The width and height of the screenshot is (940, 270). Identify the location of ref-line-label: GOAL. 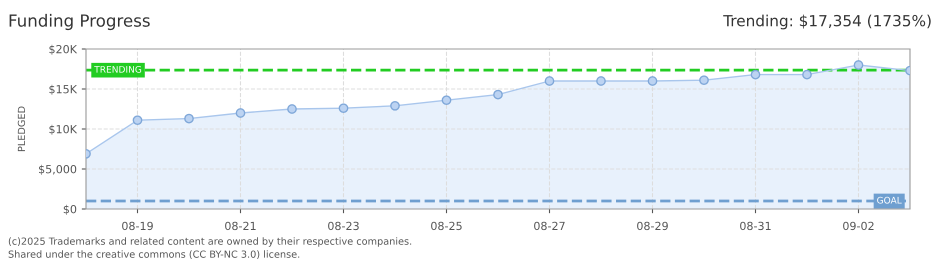
(889, 200).